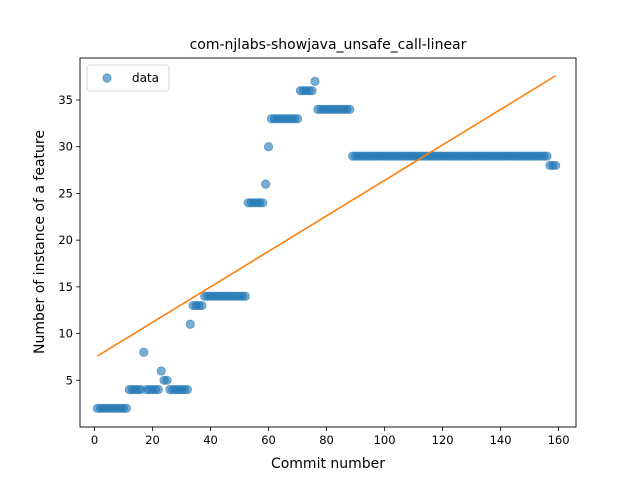 This screenshot has height=480, width=640. What do you see at coordinates (65, 147) in the screenshot?
I see `y-tick-label: 30` at bounding box center [65, 147].